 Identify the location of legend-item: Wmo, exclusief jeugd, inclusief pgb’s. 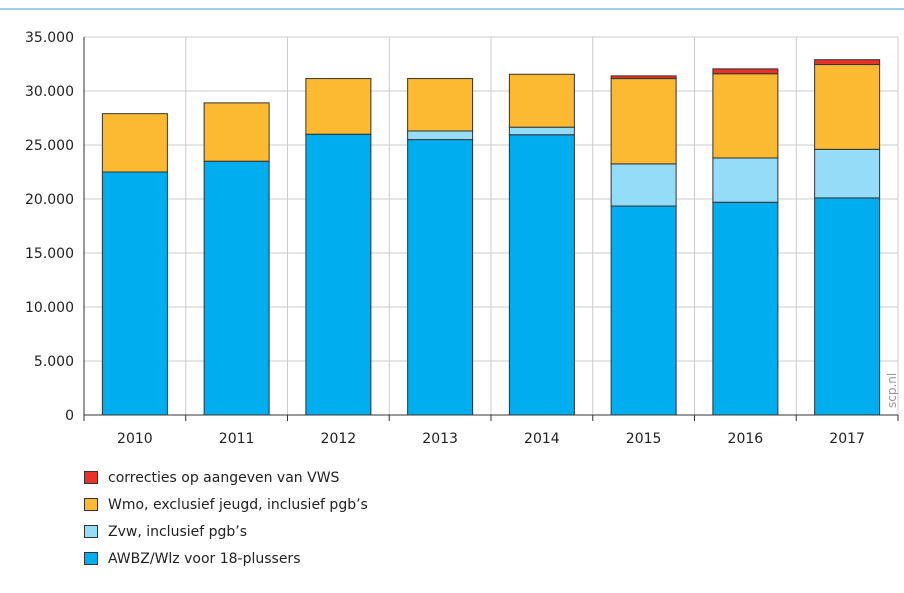
(226, 504).